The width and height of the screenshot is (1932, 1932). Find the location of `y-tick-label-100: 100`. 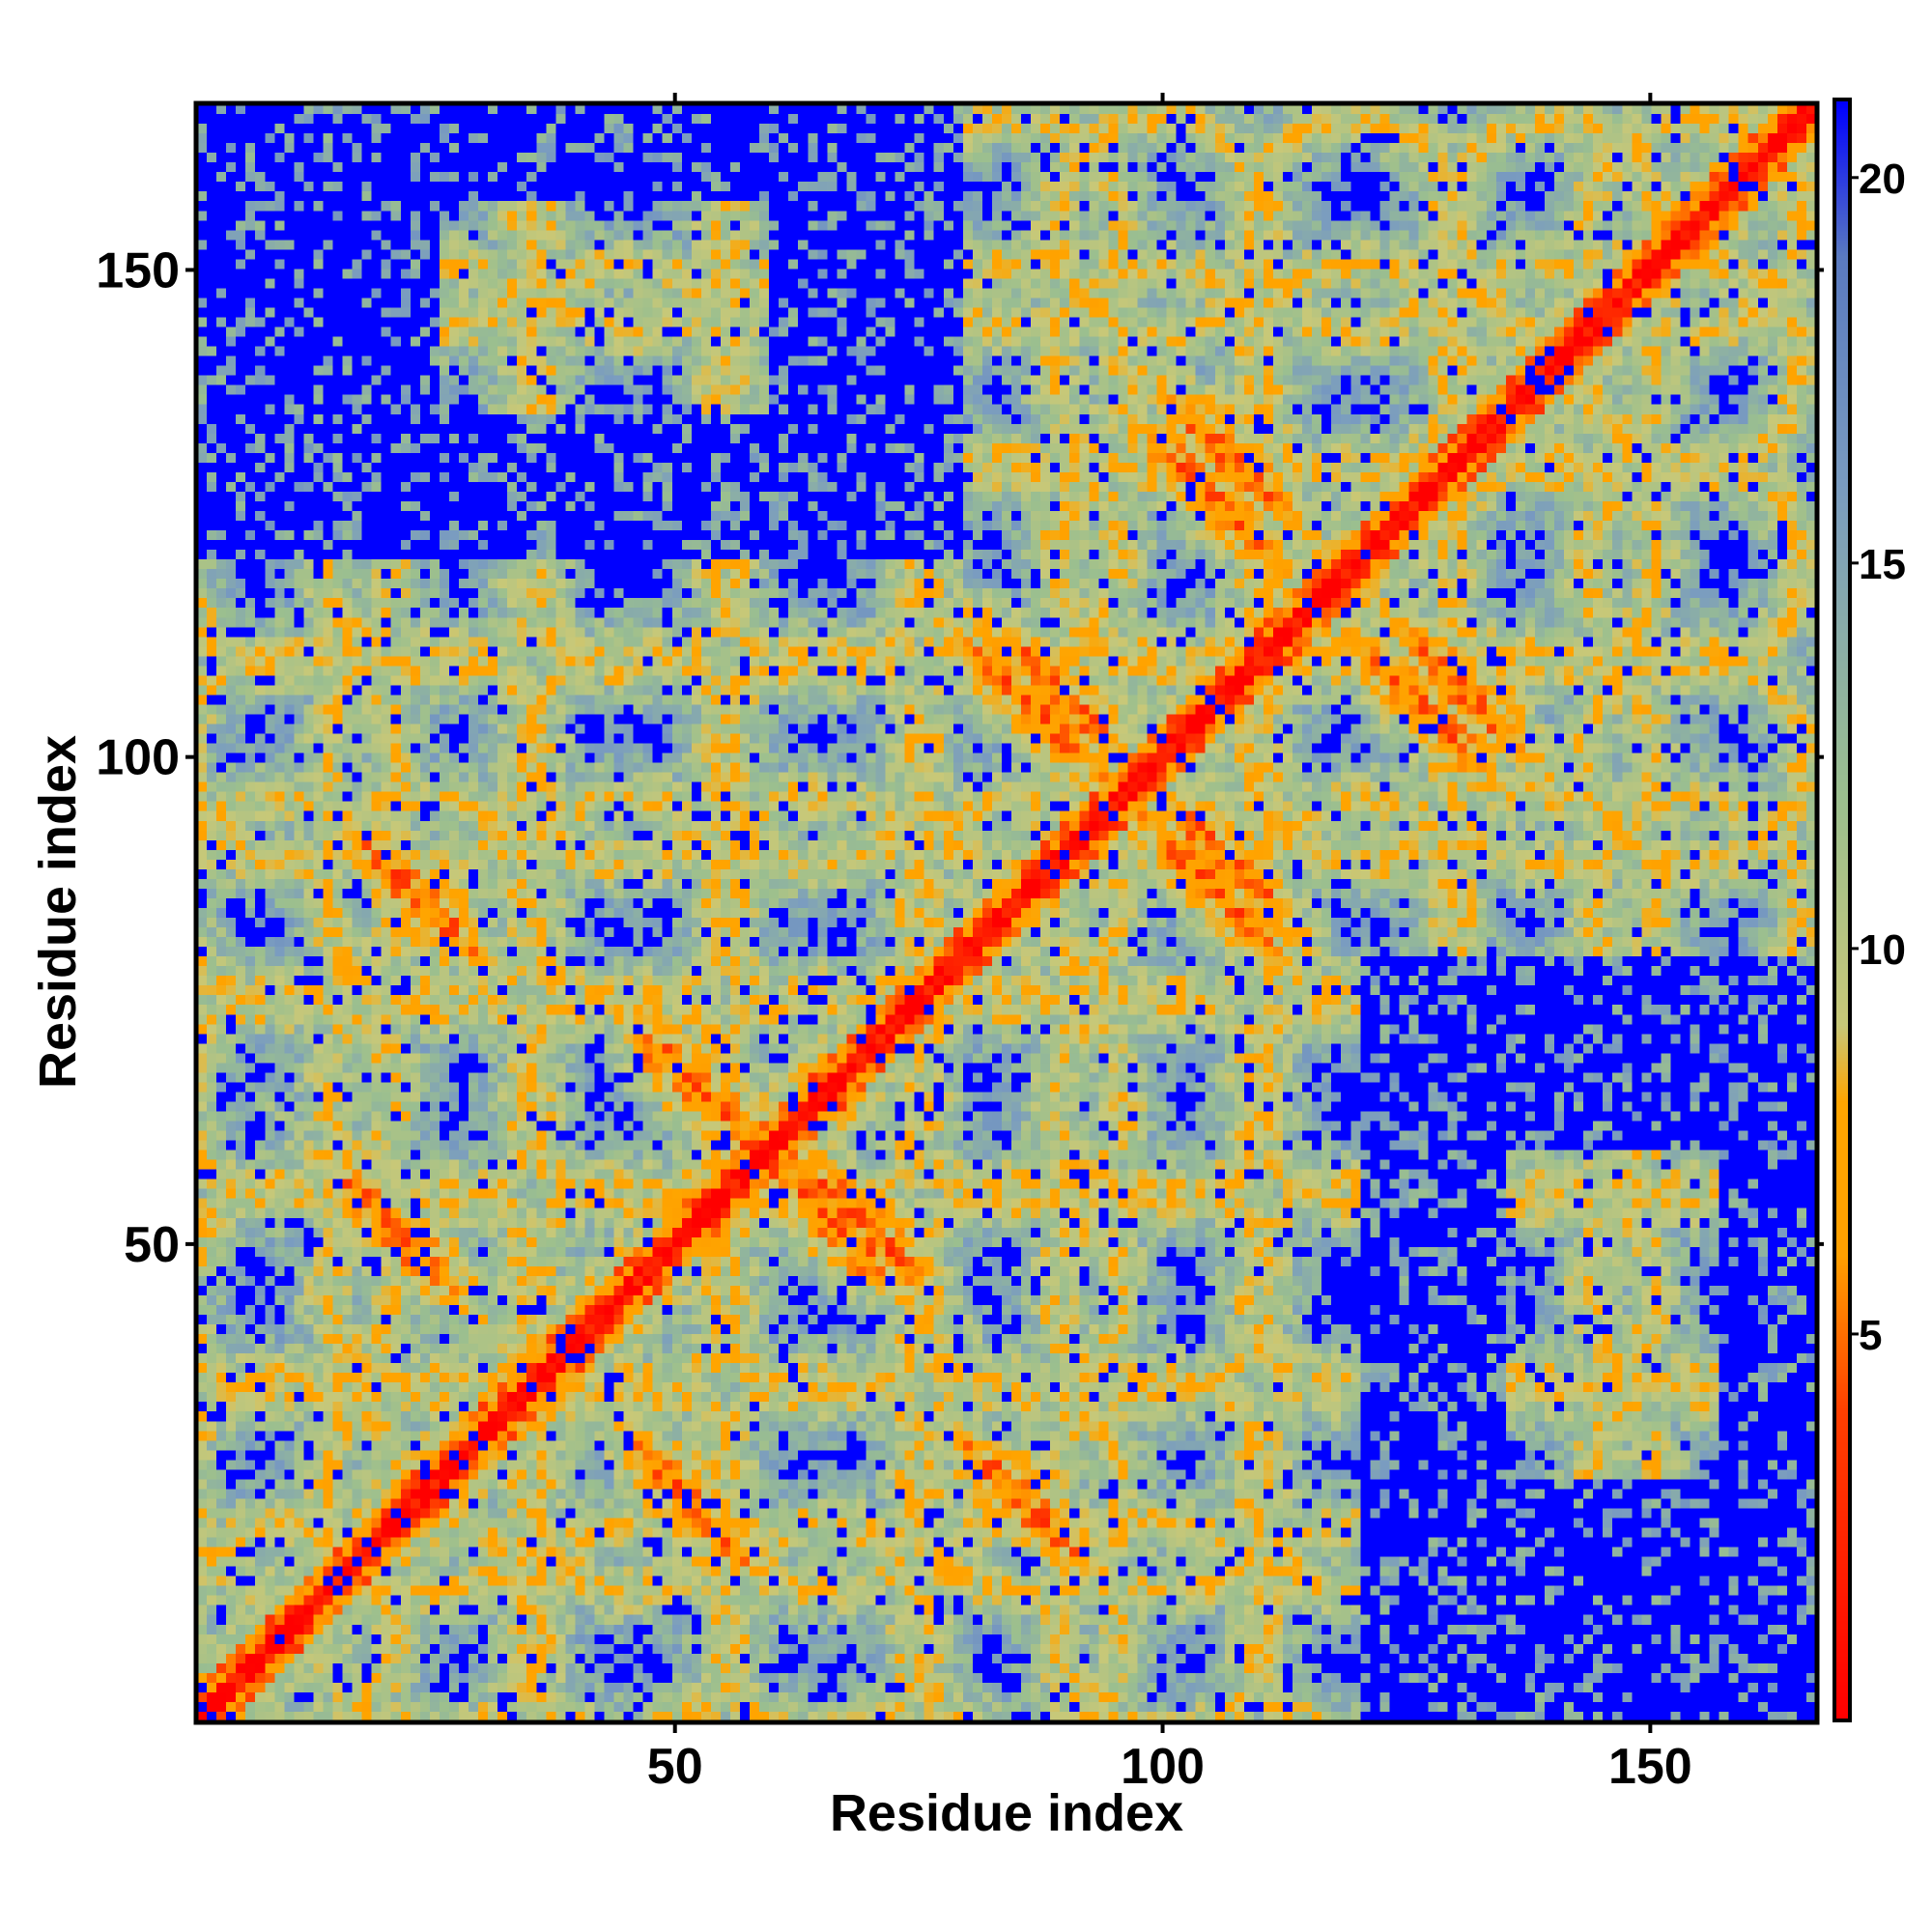

y-tick-label-100: 100 is located at coordinates (138, 758).